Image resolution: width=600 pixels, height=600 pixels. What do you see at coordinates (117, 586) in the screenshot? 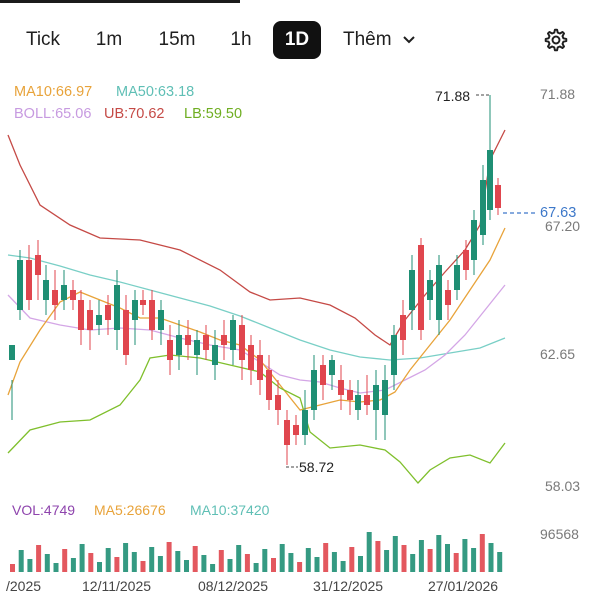
I see `date-tick-2: 12/11/2025` at bounding box center [117, 586].